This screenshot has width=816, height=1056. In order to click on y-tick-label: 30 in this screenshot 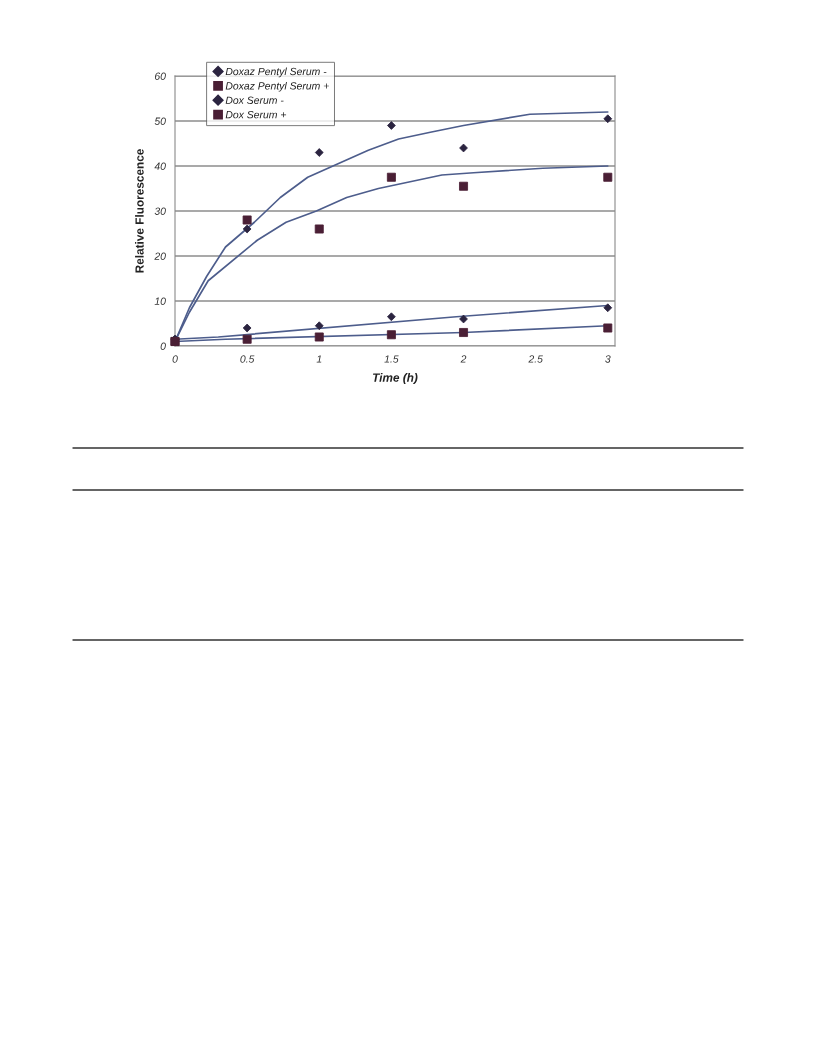, I will do `click(160, 211)`.